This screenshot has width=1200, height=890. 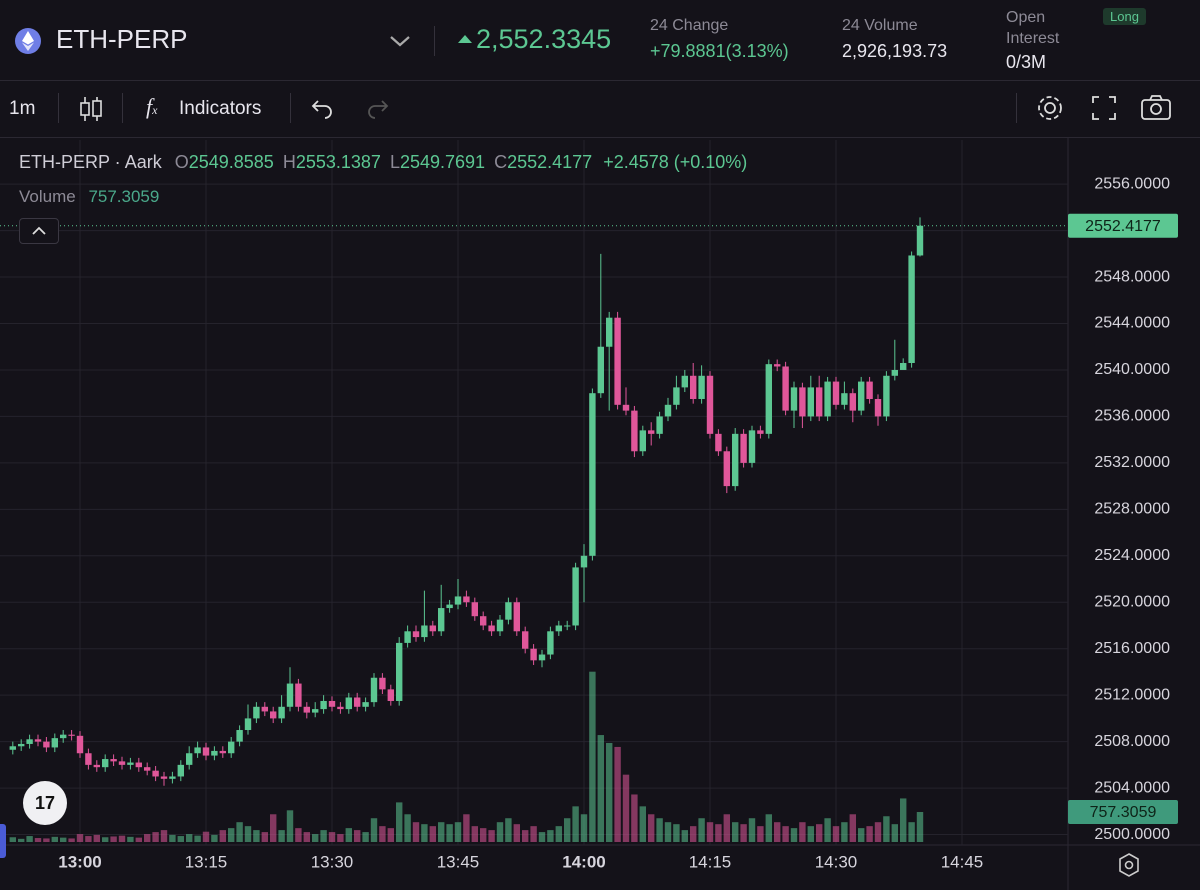 I want to click on interval: 1m, so click(x=22, y=108).